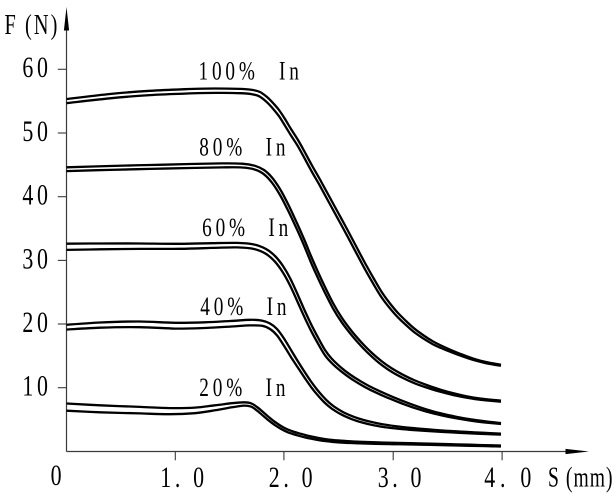 This screenshot has width=614, height=494. Describe the element at coordinates (36, 194) in the screenshot. I see `svg-text: 40` at that location.